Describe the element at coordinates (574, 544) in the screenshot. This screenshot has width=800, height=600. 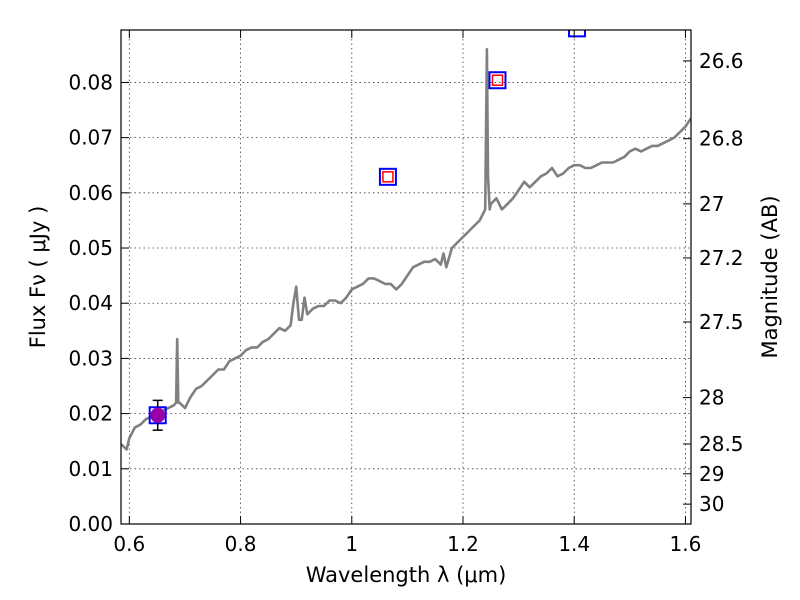
I see `x-tick-label: 1.4` at that location.